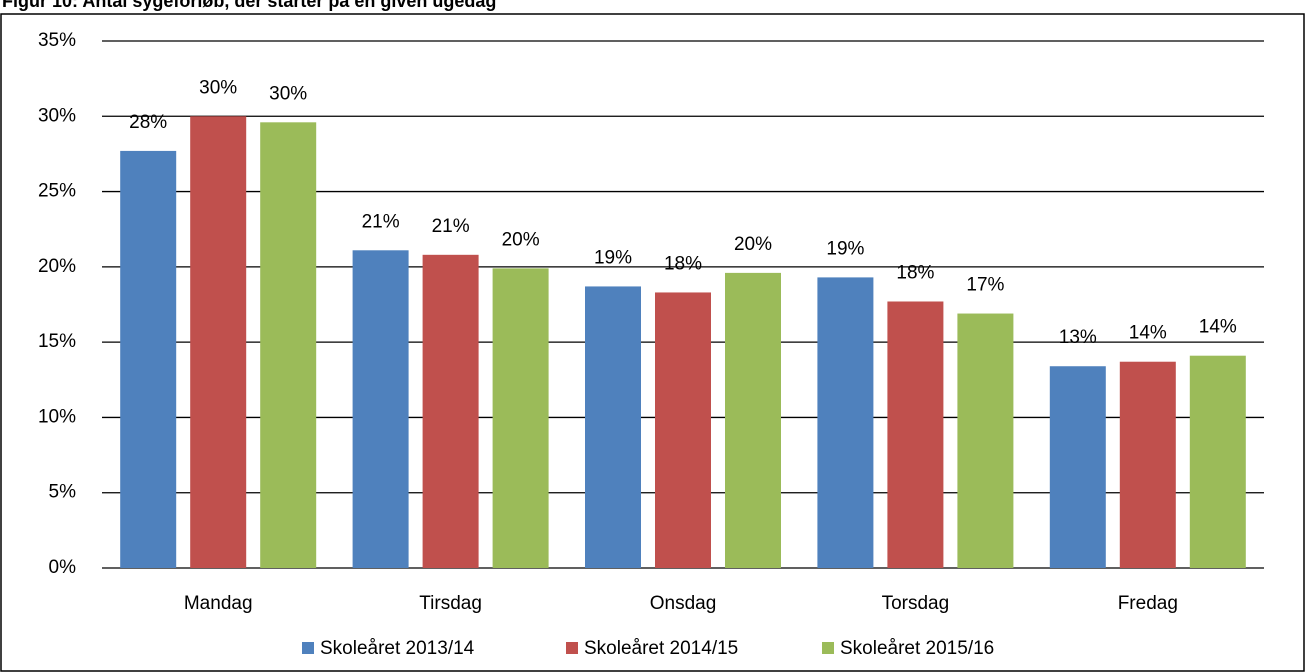  I want to click on y-tick-label: 5%, so click(63, 492).